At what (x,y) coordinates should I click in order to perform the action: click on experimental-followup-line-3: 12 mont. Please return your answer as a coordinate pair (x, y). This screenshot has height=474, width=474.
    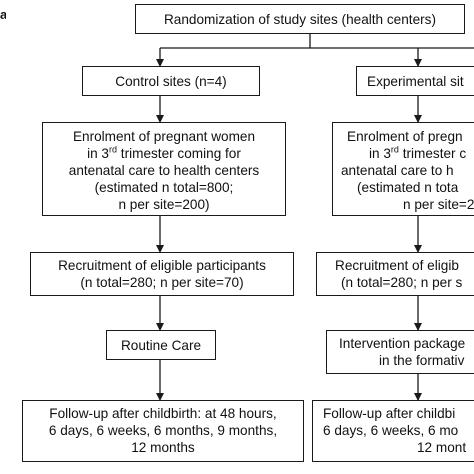
    Looking at the image, I should click on (442, 447).